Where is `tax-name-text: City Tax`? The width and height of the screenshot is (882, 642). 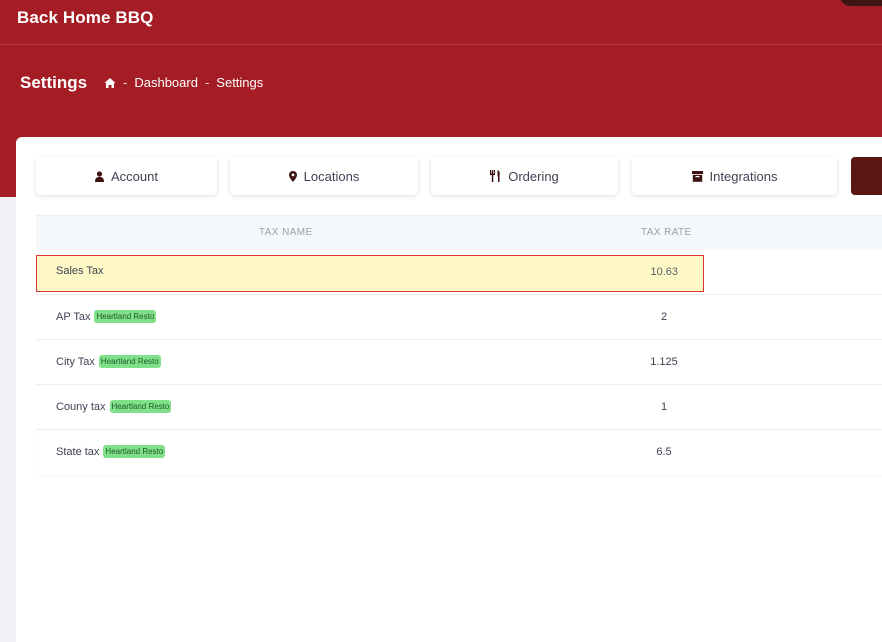
tax-name-text: City Tax is located at coordinates (75, 361).